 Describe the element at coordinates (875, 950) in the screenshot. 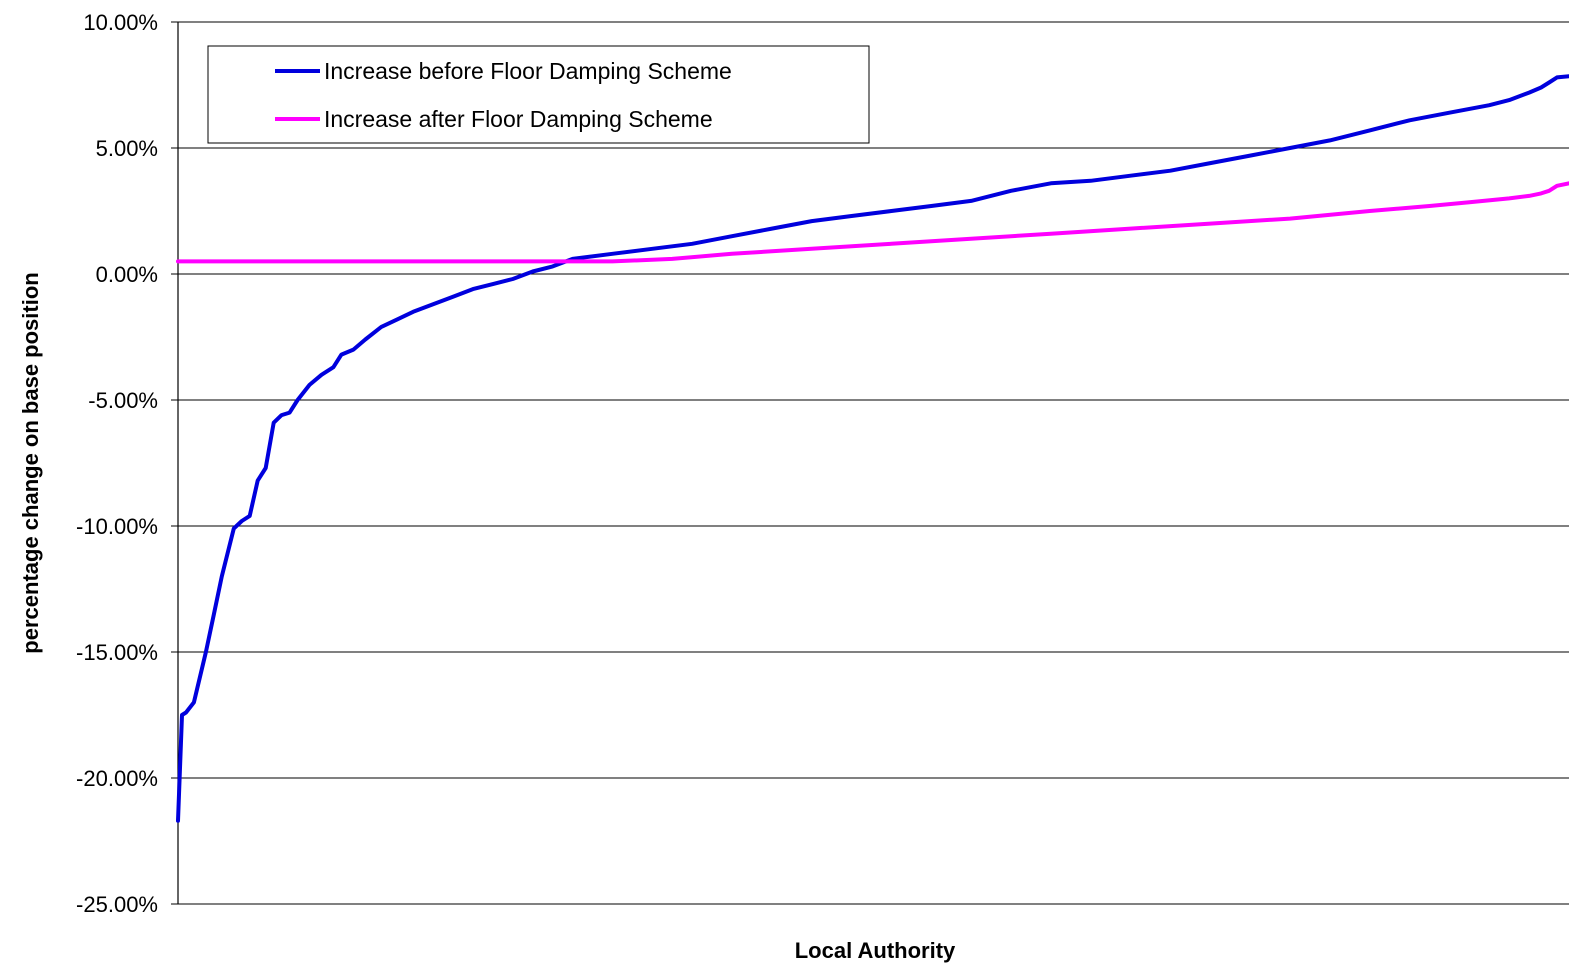

I see `x-axis-title: Local Authority` at that location.